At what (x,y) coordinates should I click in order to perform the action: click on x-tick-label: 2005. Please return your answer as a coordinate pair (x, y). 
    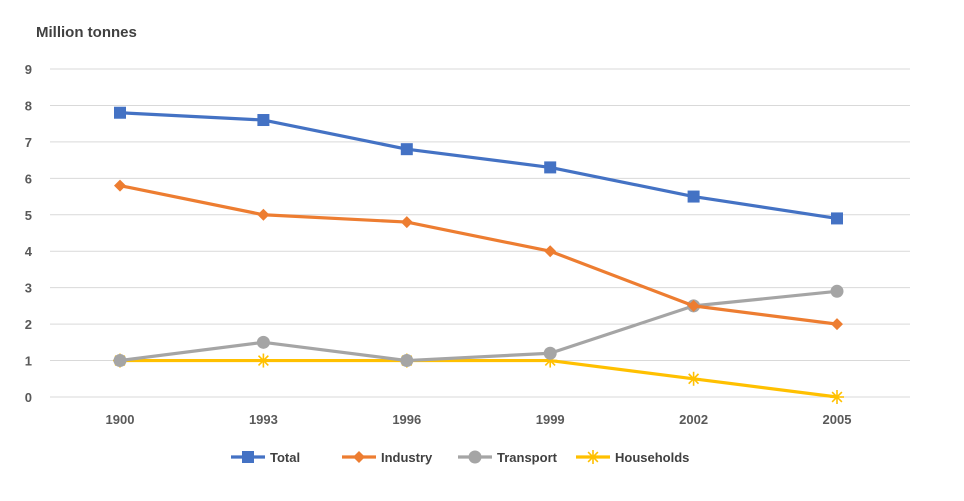
    Looking at the image, I should click on (837, 419).